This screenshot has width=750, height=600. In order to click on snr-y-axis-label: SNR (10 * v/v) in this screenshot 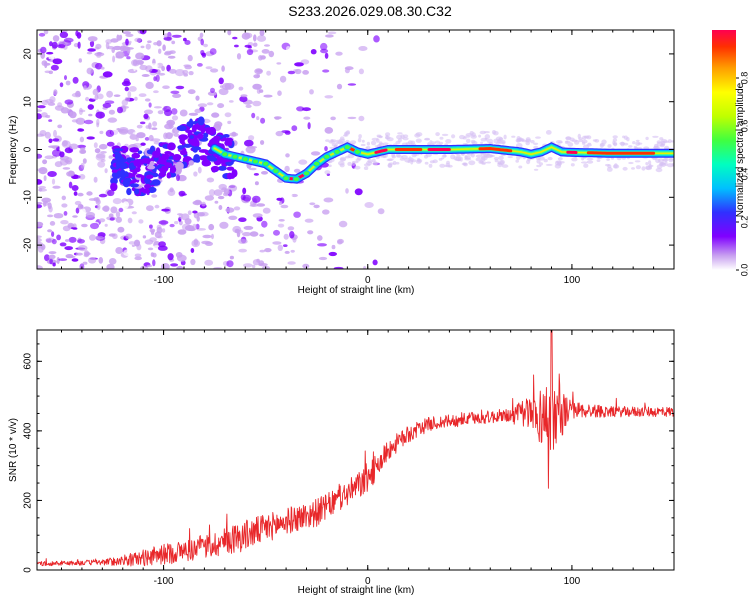, I will do `click(13, 450)`.